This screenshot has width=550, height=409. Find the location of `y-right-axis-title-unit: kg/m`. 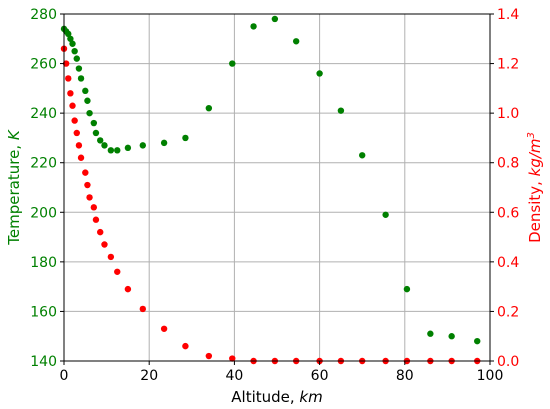

y-right-axis-title-unit: kg/m is located at coordinates (535, 157).